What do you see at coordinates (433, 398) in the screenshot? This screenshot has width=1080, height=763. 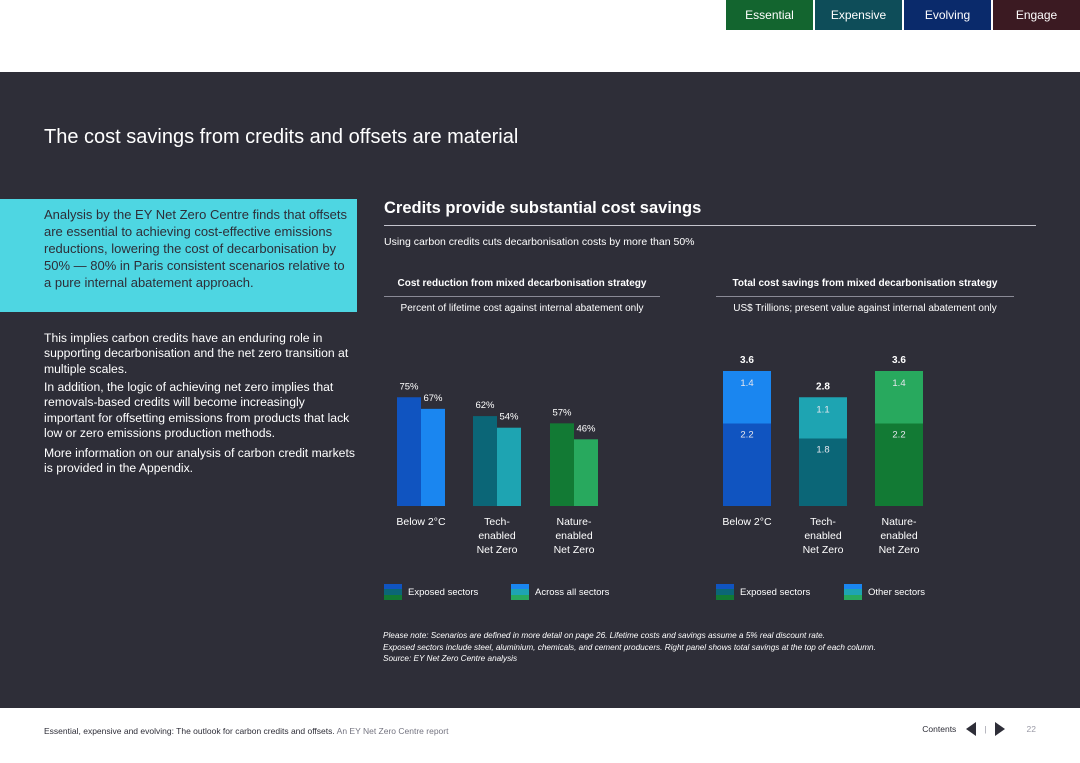 I see `data-label: 67%` at bounding box center [433, 398].